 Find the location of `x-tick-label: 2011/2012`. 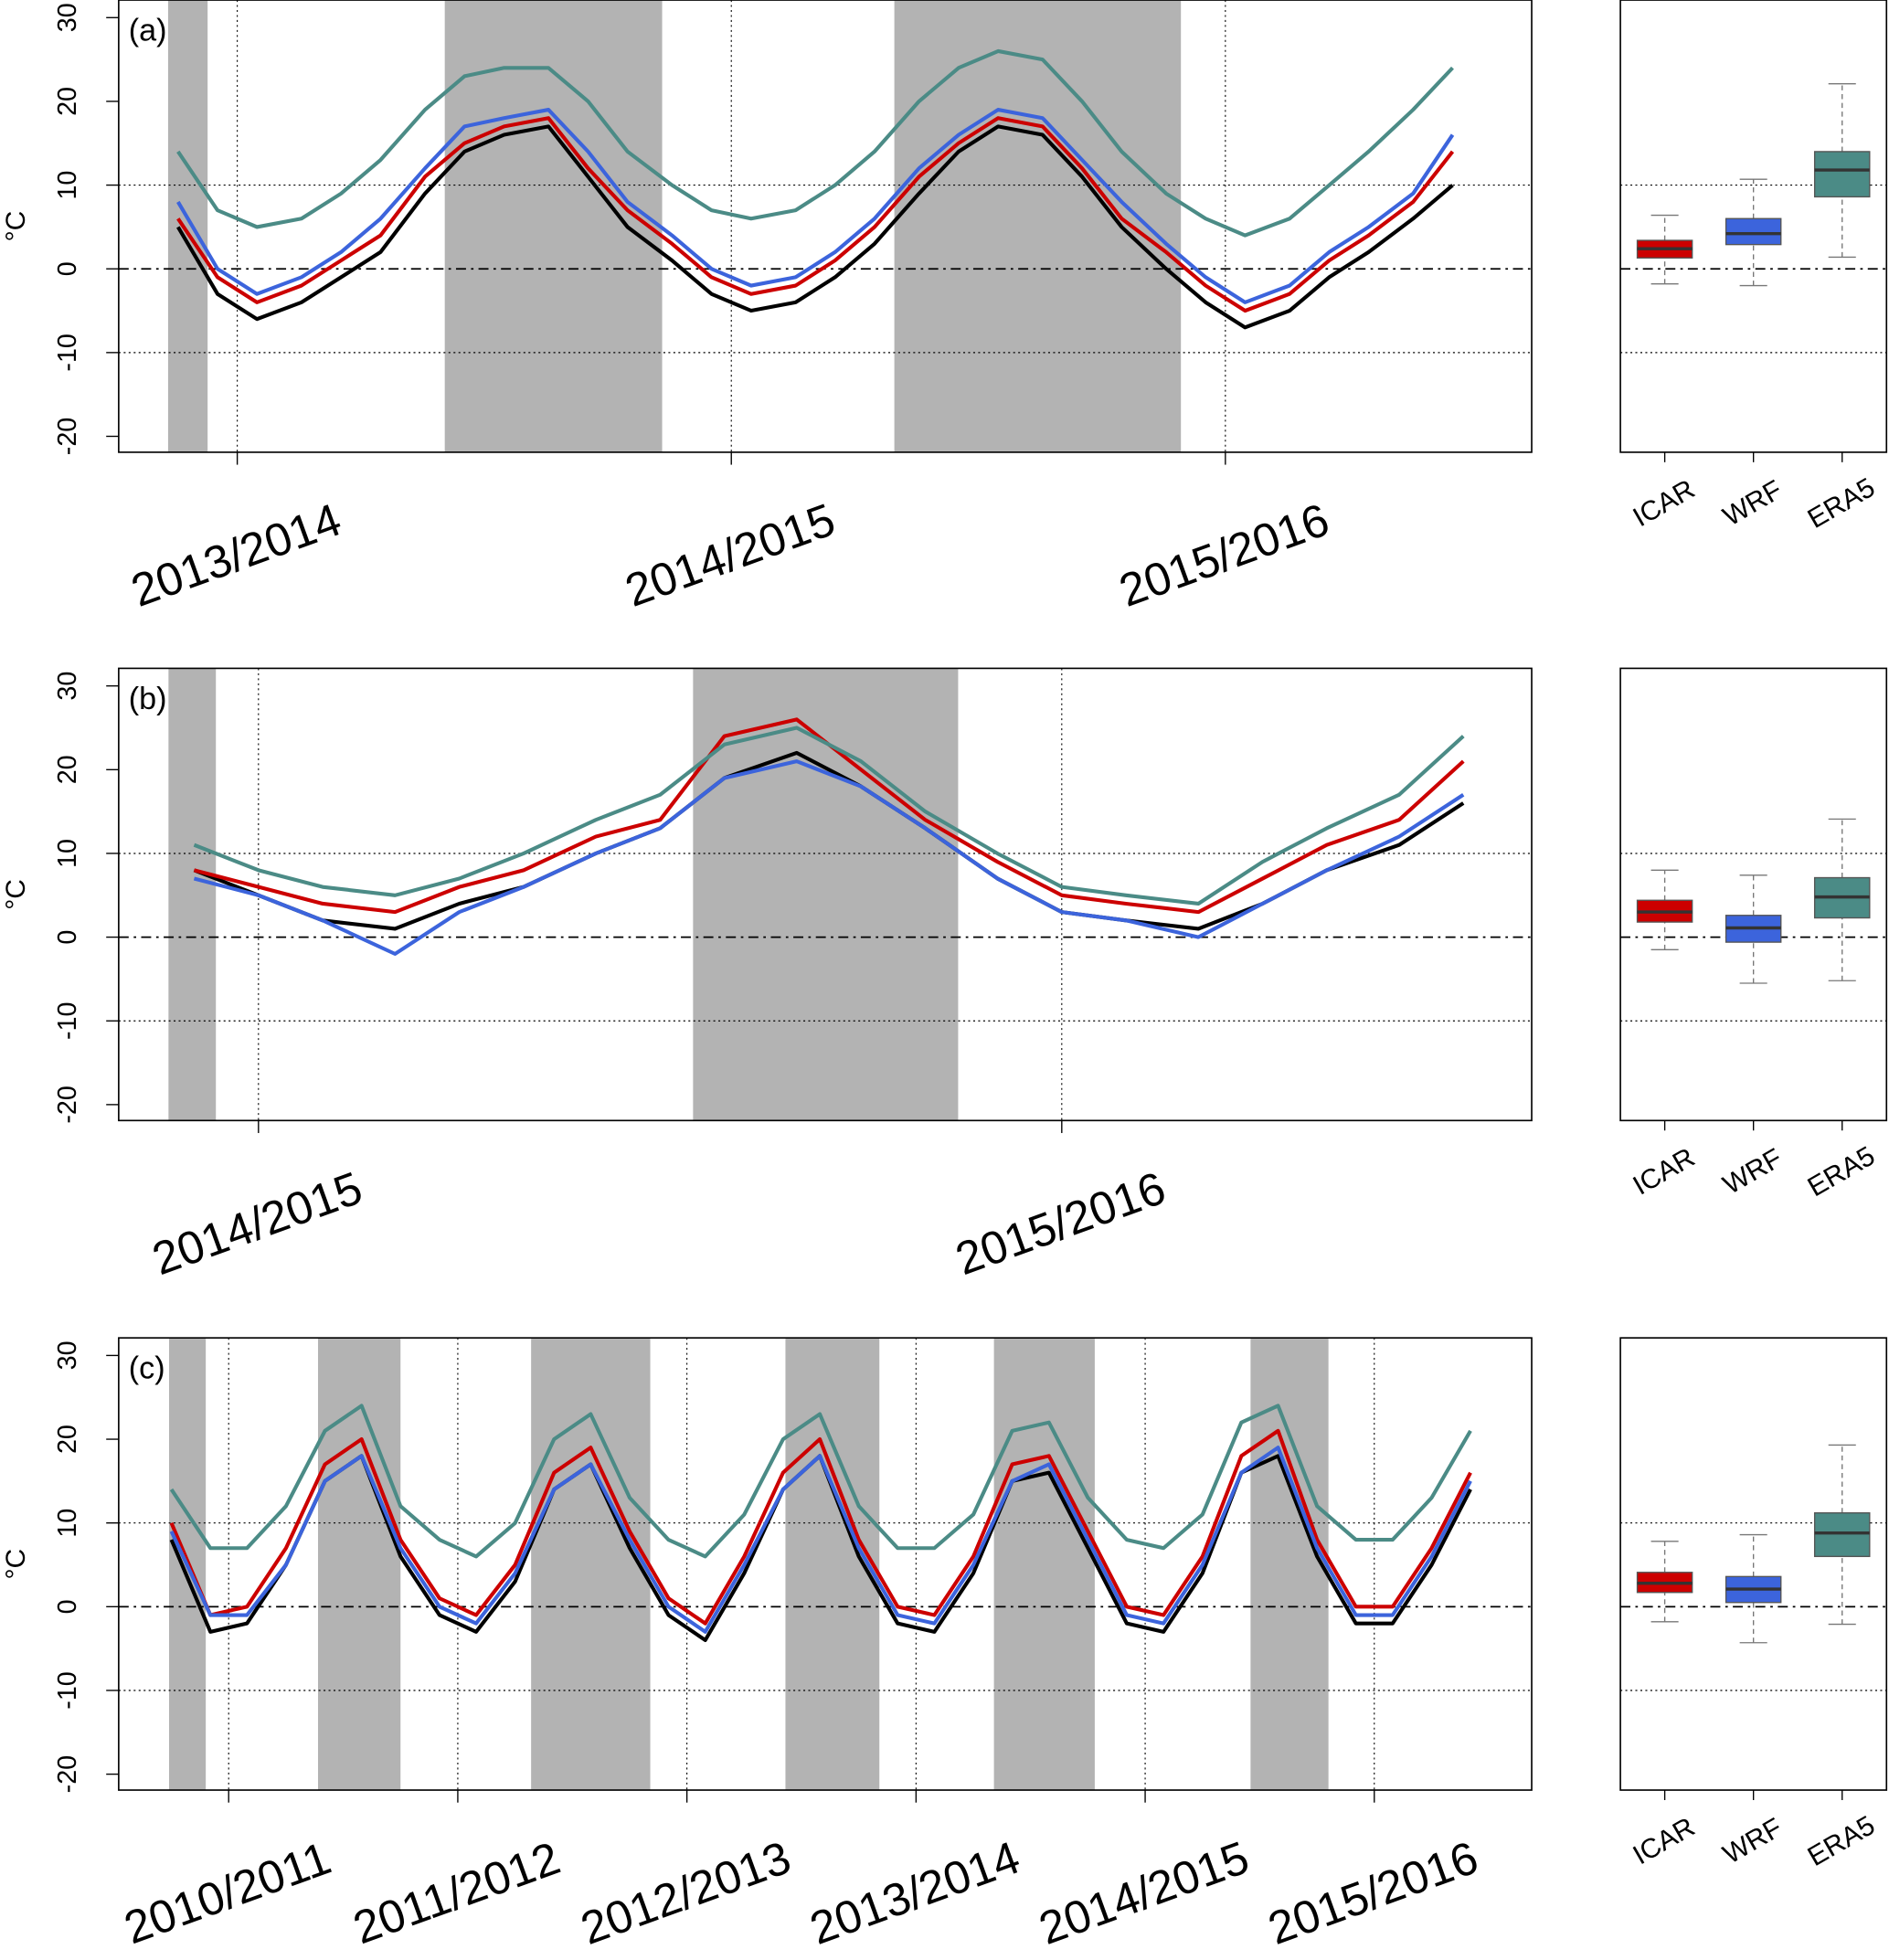

x-tick-label: 2011/2012 is located at coordinates (456, 1893).